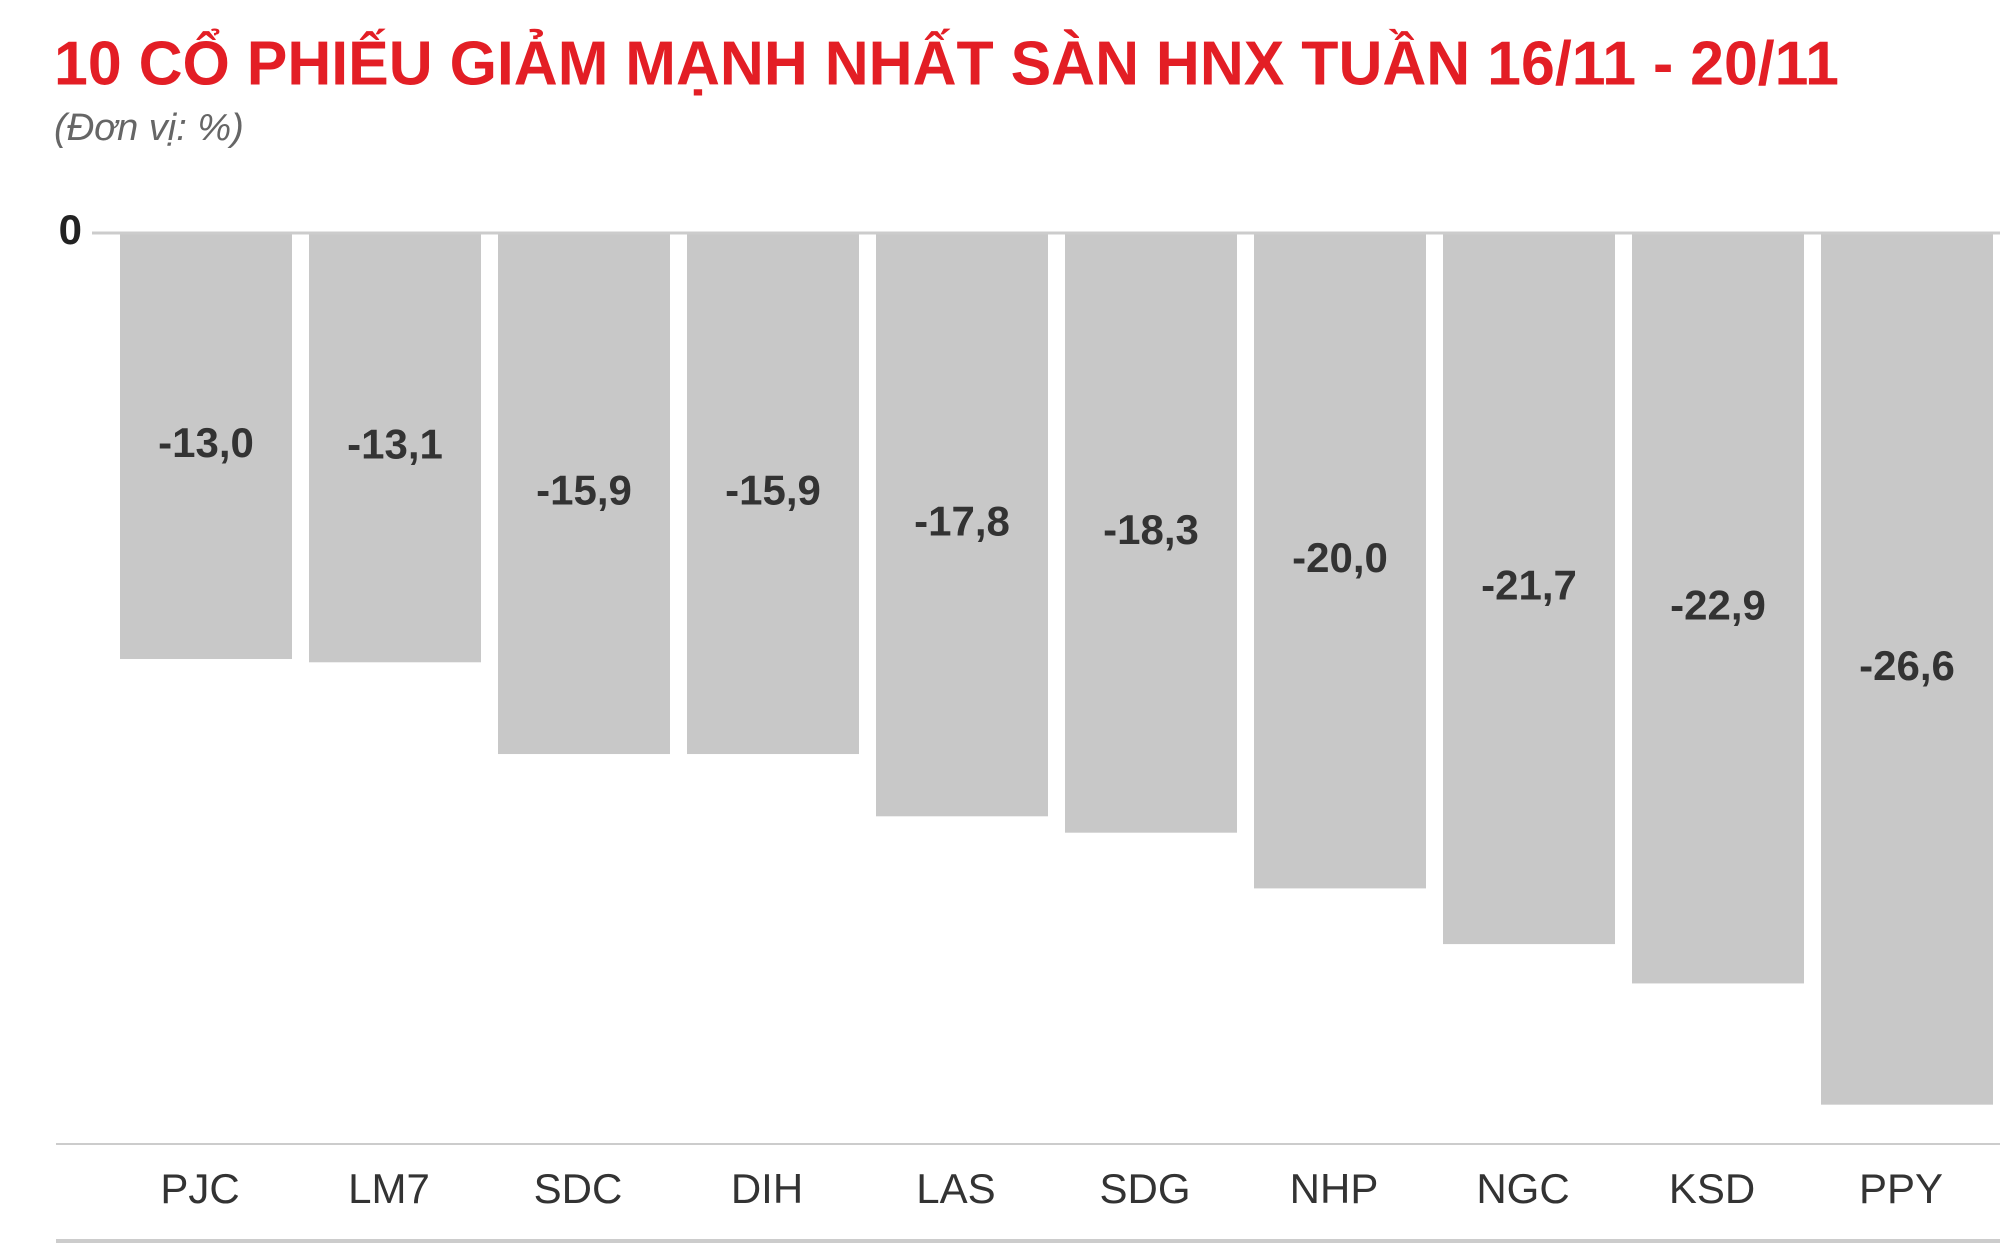  Describe the element at coordinates (1901, 1188) in the screenshot. I see `x-tick-label: PPY` at that location.